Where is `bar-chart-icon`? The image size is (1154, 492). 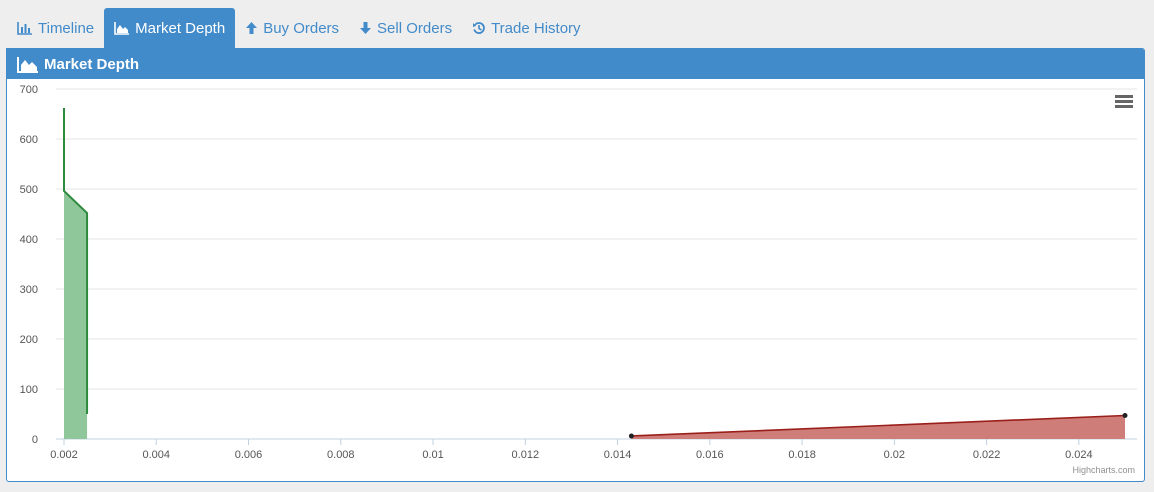
bar-chart-icon is located at coordinates (25, 28).